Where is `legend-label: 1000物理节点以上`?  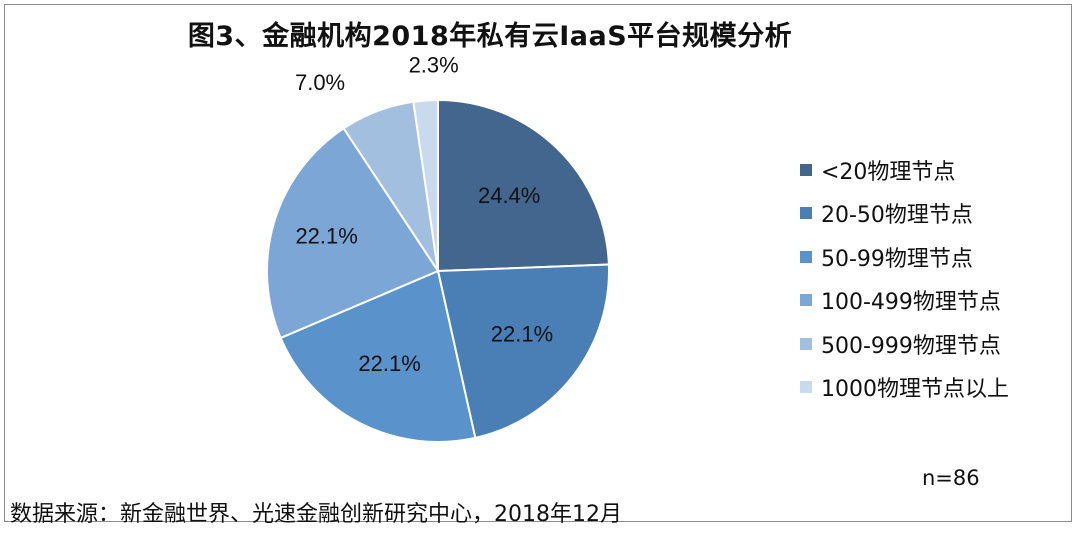
legend-label: 1000物理节点以上 is located at coordinates (915, 390).